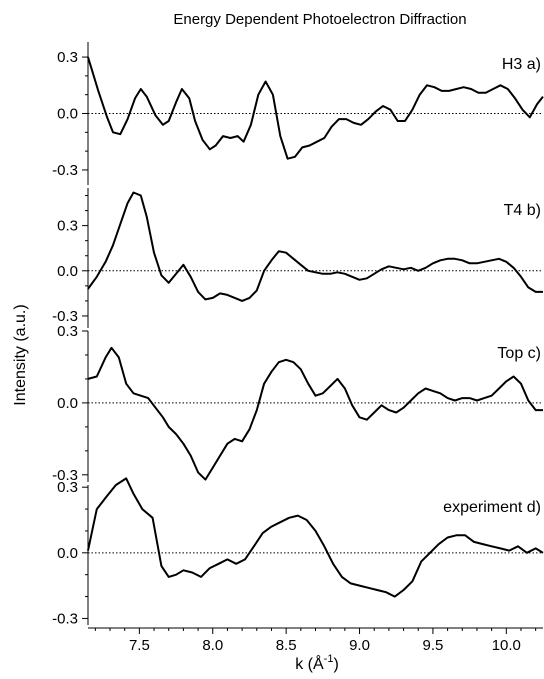 This screenshot has height=679, width=544. Describe the element at coordinates (139, 645) in the screenshot. I see `x-tick-label: 7.5` at that location.